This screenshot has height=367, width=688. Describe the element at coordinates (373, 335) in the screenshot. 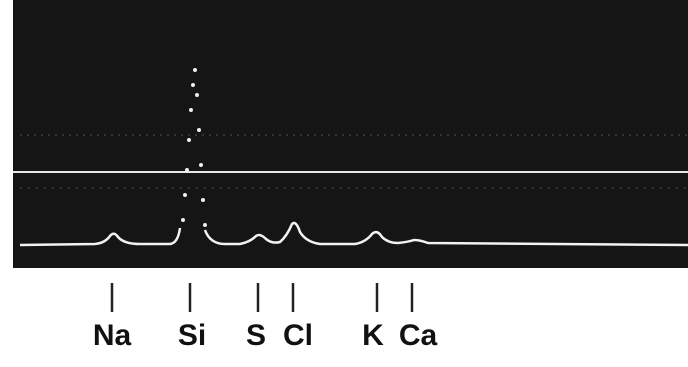

I see `element-label: K` at that location.